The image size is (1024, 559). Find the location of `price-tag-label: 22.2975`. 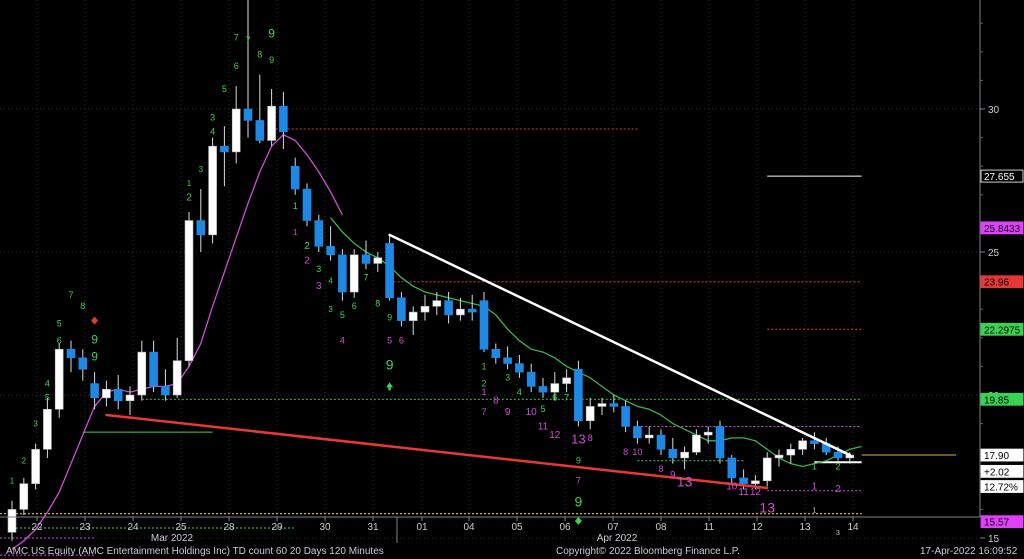

price-tag-label: 22.2975 is located at coordinates (1002, 330).